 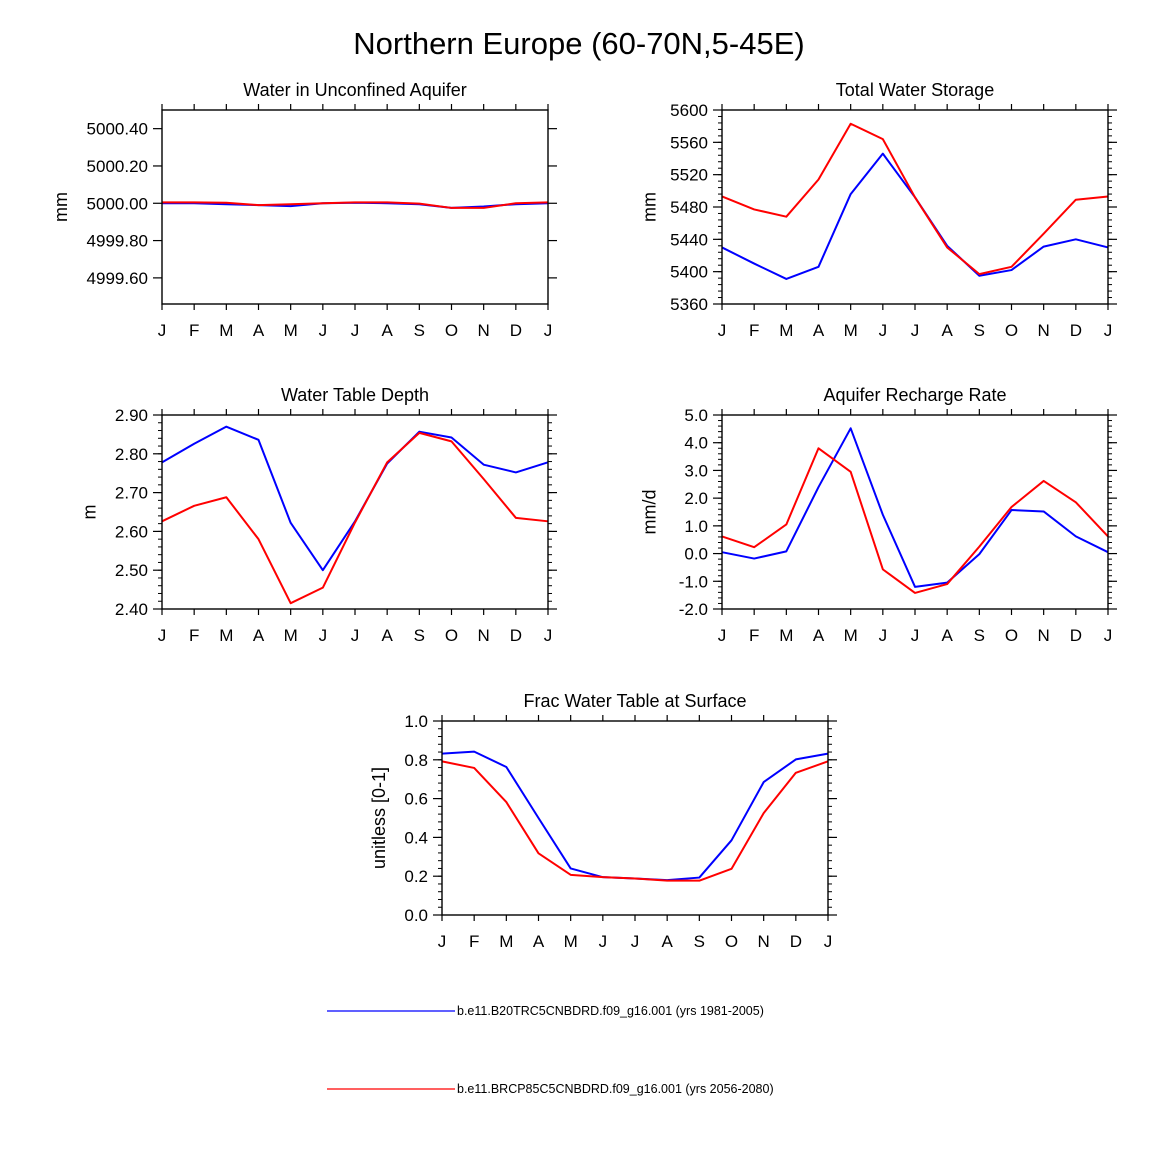 What do you see at coordinates (650, 207) in the screenshot?
I see `y-axis-label: mm` at bounding box center [650, 207].